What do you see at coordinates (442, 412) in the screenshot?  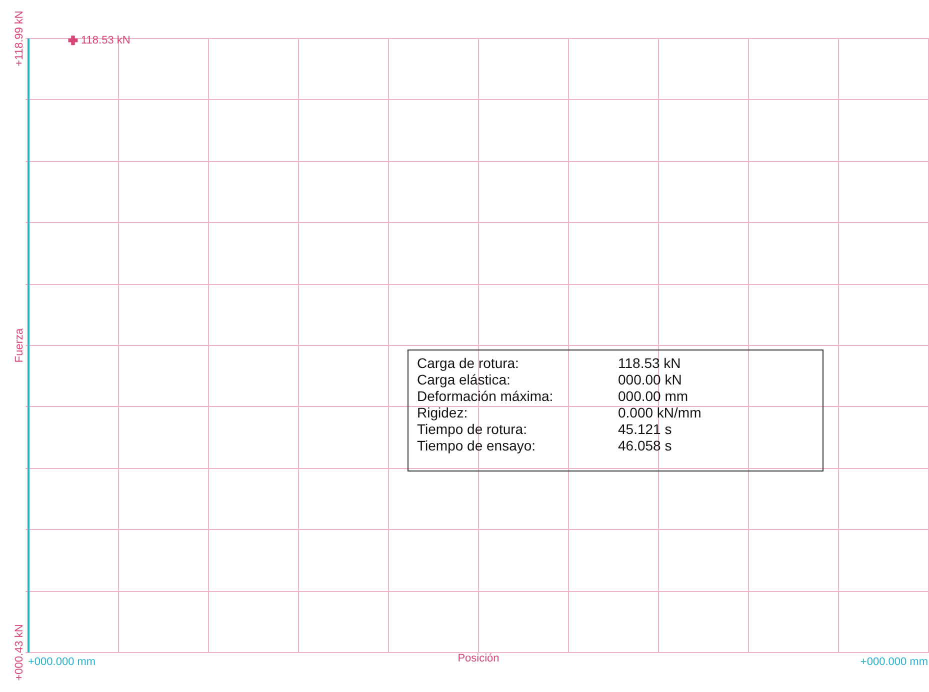 I see `annotation: Rigidez:` at bounding box center [442, 412].